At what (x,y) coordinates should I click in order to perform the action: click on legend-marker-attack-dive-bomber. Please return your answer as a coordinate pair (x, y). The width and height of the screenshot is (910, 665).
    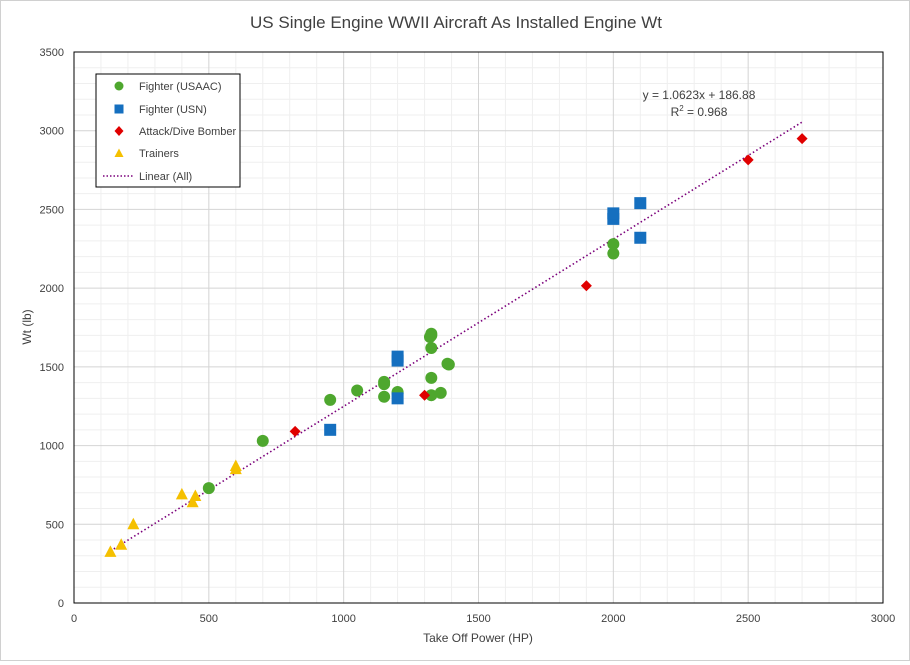
    Looking at the image, I should click on (119, 131).